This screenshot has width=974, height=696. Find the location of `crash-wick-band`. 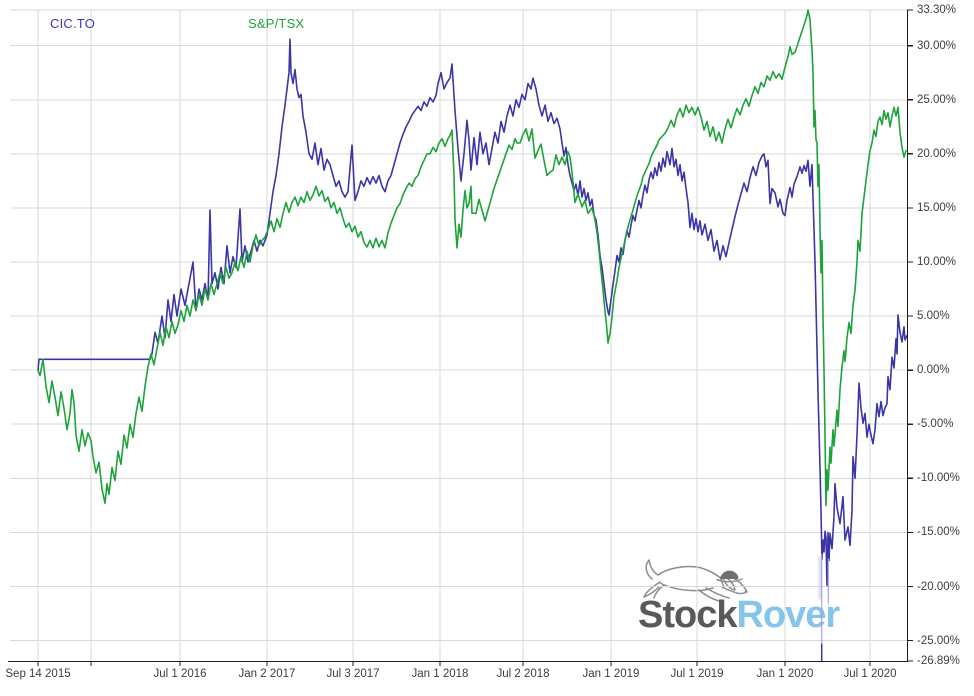

crash-wick-band is located at coordinates (820, 578).